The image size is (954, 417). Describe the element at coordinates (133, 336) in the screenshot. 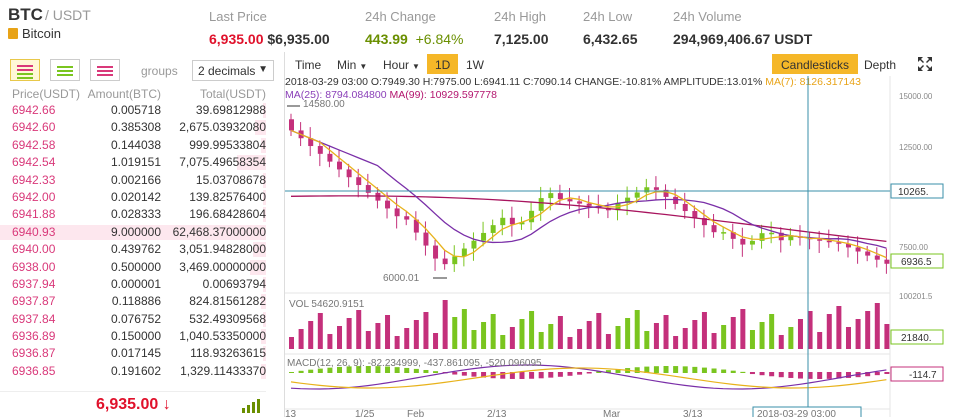

I see `orderbook-row: 6936.89 0.150000 1,040.53350000` at that location.